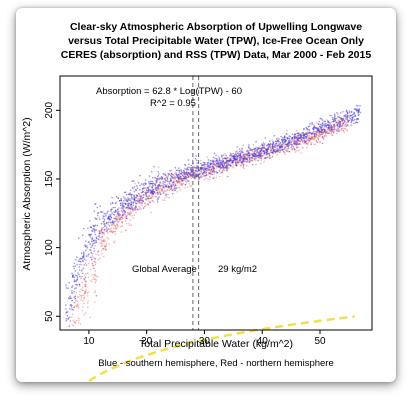 This screenshot has width=414, height=400. What do you see at coordinates (147, 341) in the screenshot?
I see `x-tick-label: 20` at bounding box center [147, 341].